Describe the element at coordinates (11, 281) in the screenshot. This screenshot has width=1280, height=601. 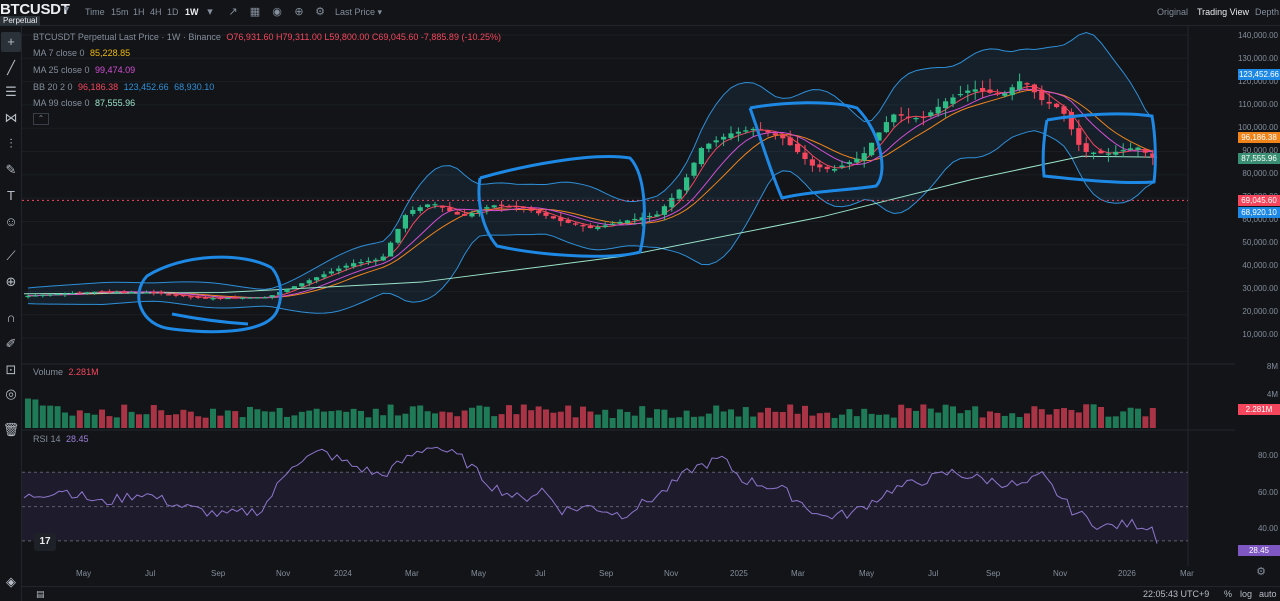
I see `zoom-icon: ⊕` at that location.